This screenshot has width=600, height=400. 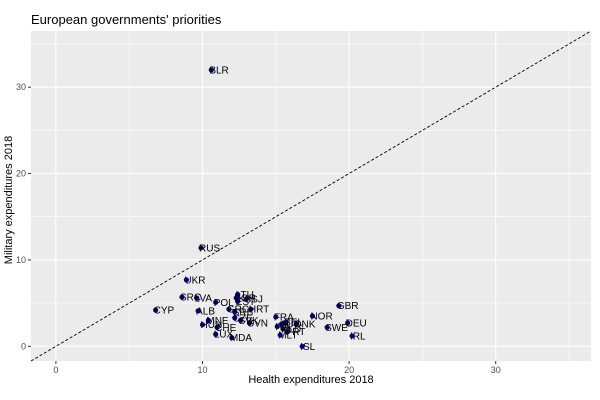 What do you see at coordinates (287, 336) in the screenshot?
I see `point-label-mlt: MLT` at bounding box center [287, 336].